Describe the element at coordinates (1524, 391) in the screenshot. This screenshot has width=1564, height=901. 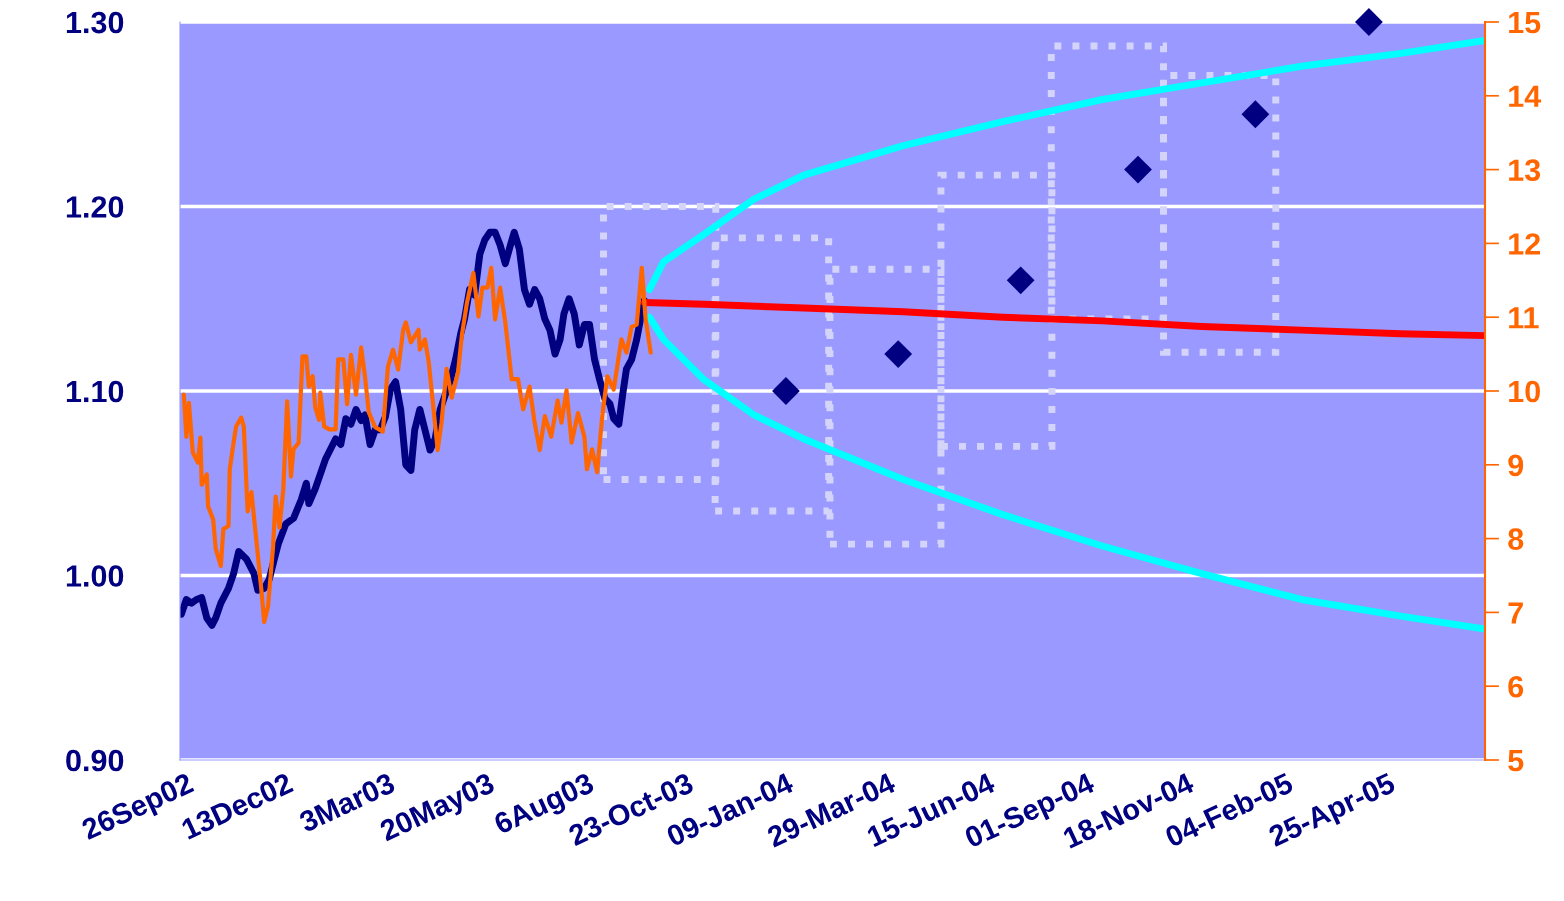
I see `y2-tick-label: 10` at that location.